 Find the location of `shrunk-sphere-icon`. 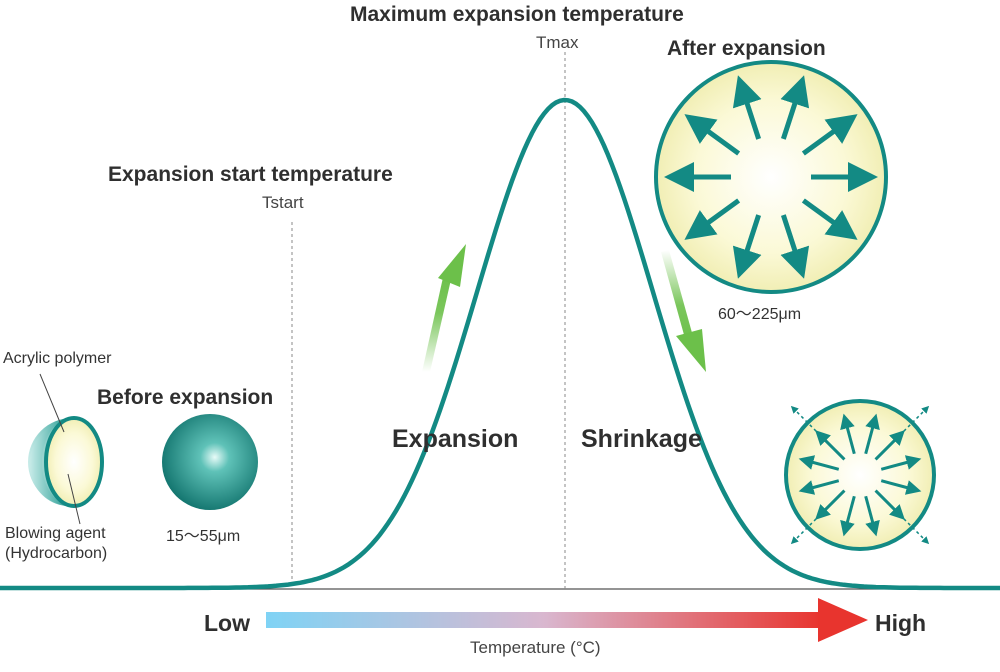

shrunk-sphere-icon is located at coordinates (860, 475).